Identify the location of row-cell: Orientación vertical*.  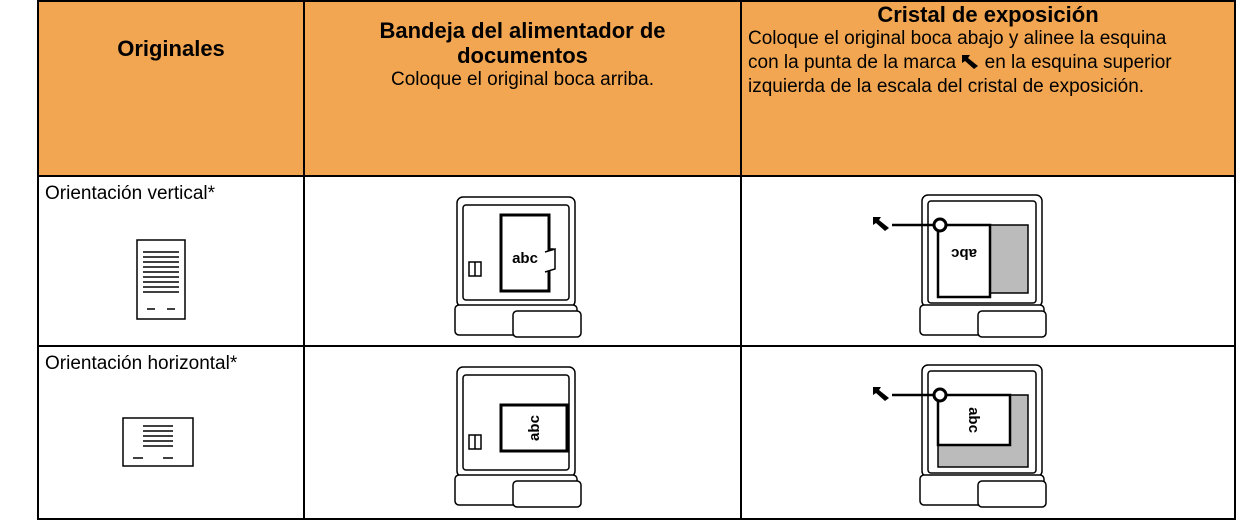
(171, 261).